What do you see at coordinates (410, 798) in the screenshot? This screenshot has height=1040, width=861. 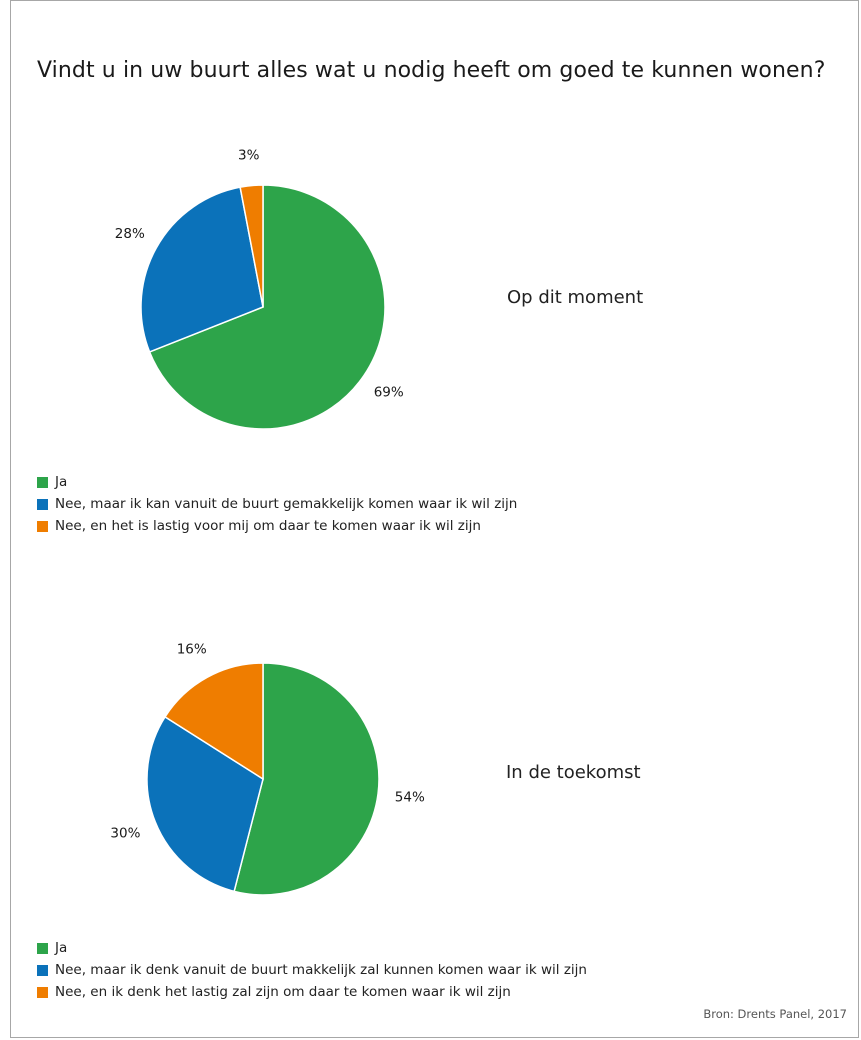 I see `slice-label: 54%` at bounding box center [410, 798].